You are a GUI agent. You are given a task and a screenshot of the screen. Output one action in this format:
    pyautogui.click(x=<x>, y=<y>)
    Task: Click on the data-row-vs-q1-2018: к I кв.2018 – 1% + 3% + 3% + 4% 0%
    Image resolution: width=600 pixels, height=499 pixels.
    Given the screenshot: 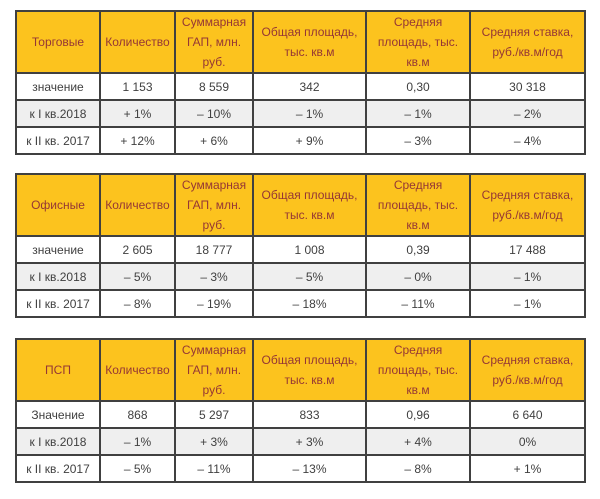 What is the action you would take?
    pyautogui.click(x=300, y=441)
    